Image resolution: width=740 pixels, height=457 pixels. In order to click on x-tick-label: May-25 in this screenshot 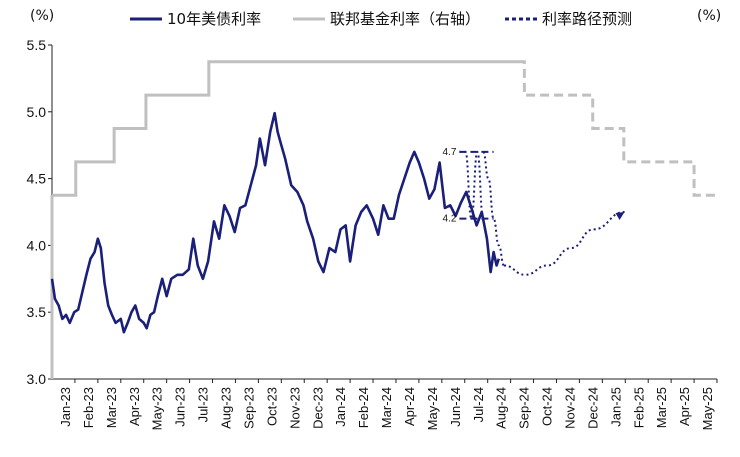, I will do `click(707, 408)`.